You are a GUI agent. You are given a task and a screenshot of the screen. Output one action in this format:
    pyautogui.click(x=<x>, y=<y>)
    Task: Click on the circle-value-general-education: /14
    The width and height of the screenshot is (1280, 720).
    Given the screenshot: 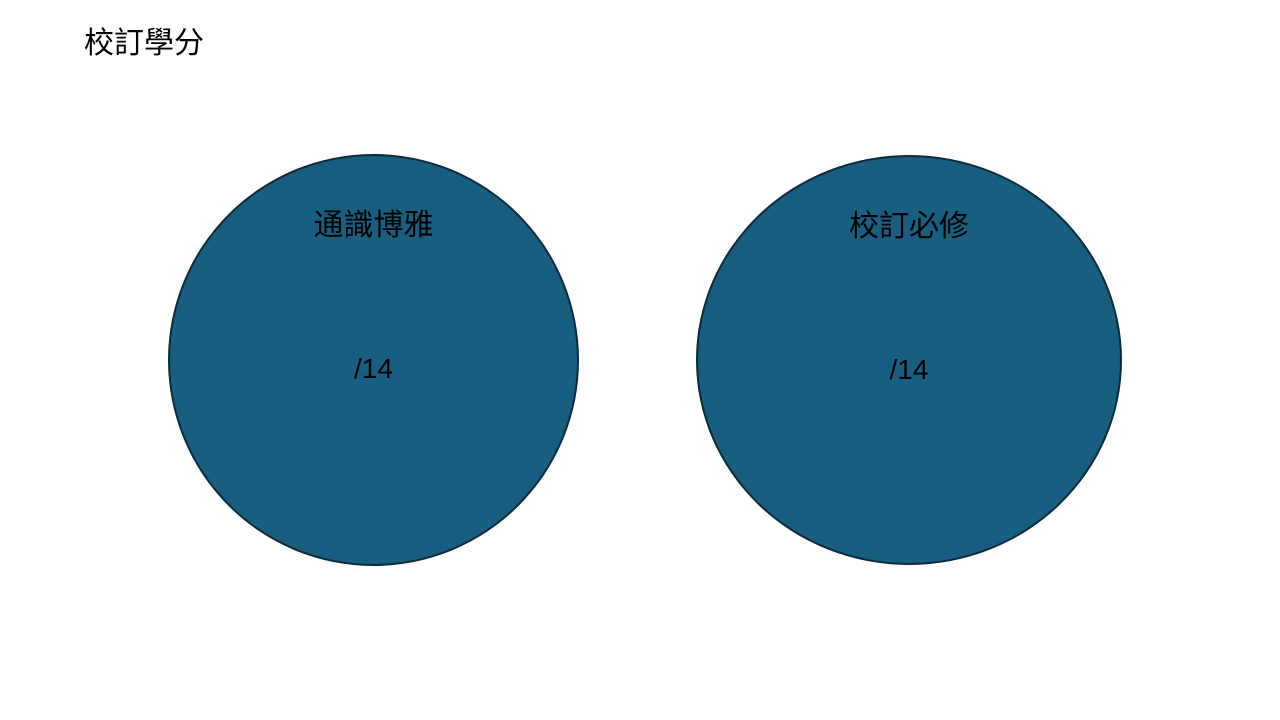 What is the action you would take?
    pyautogui.click(x=373, y=368)
    